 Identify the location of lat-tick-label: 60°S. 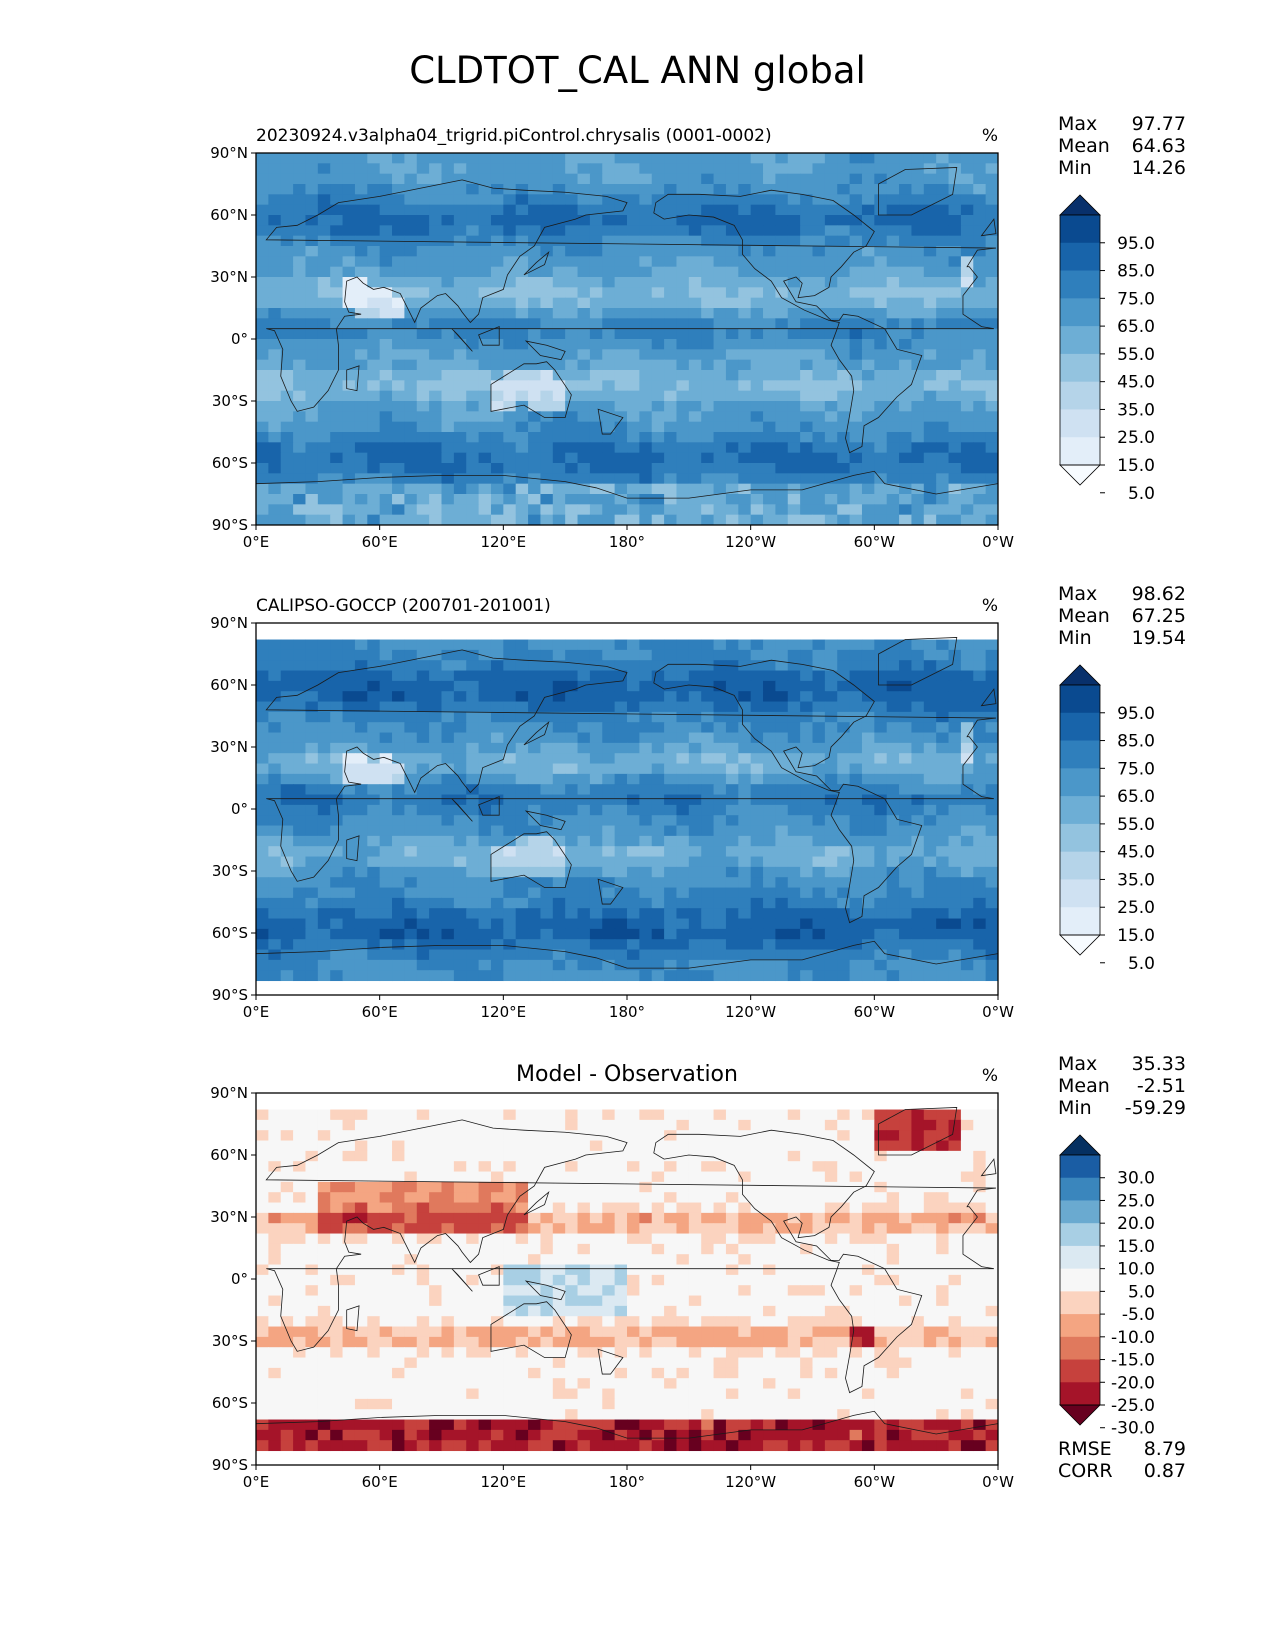
(230, 933).